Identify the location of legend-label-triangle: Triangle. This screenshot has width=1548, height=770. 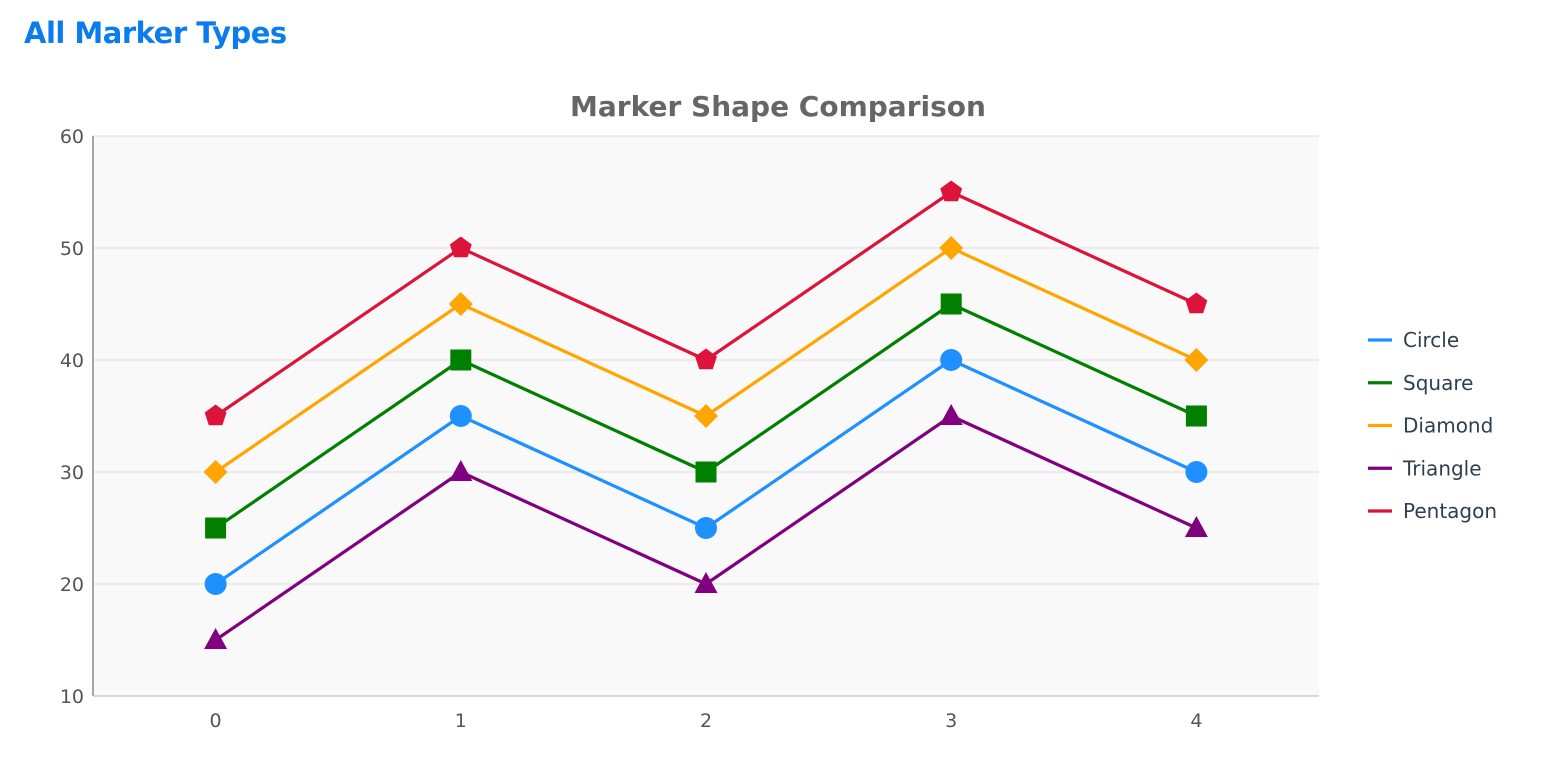
(1442, 468).